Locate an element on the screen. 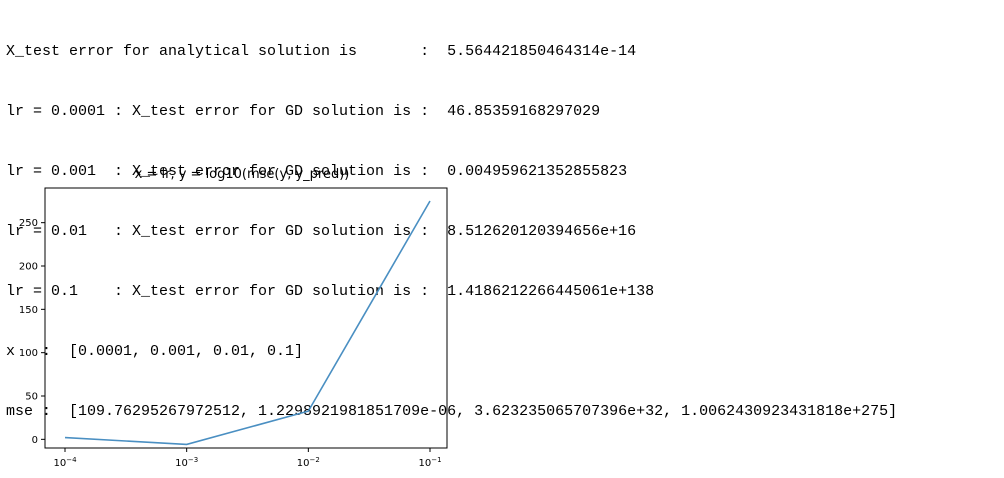 The image size is (1004, 478). y-tick-label: 200 is located at coordinates (28, 267).